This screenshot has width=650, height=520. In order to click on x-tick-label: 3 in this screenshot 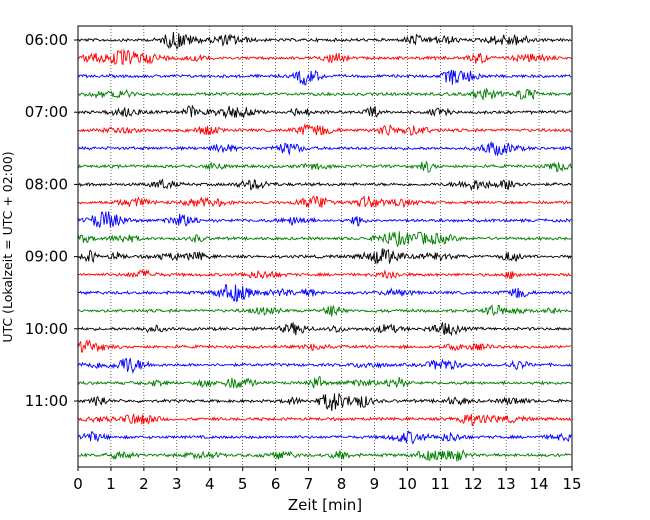, I will do `click(177, 484)`.